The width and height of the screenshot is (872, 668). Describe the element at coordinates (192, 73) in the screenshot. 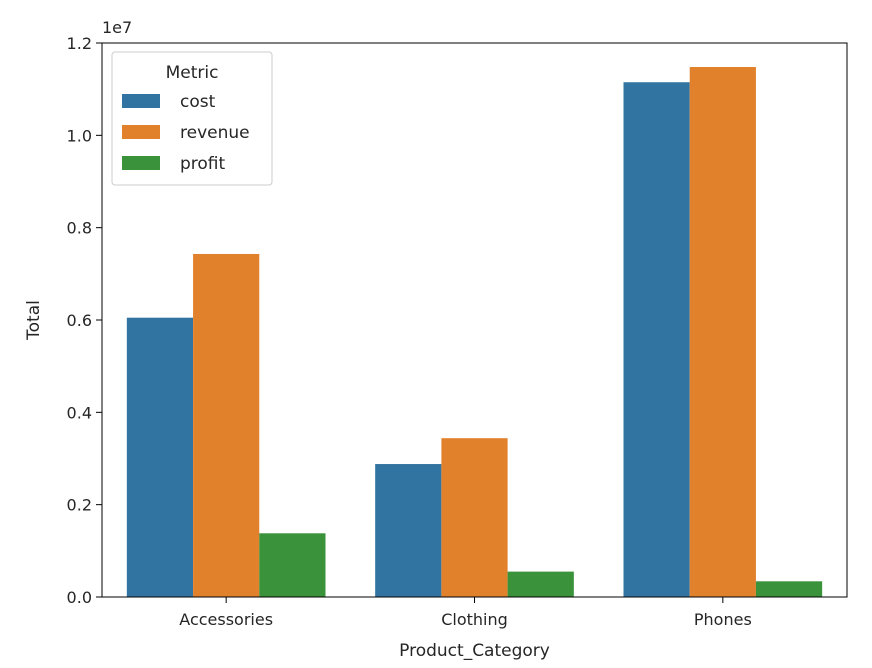

I see `legend-title: Metric` at that location.